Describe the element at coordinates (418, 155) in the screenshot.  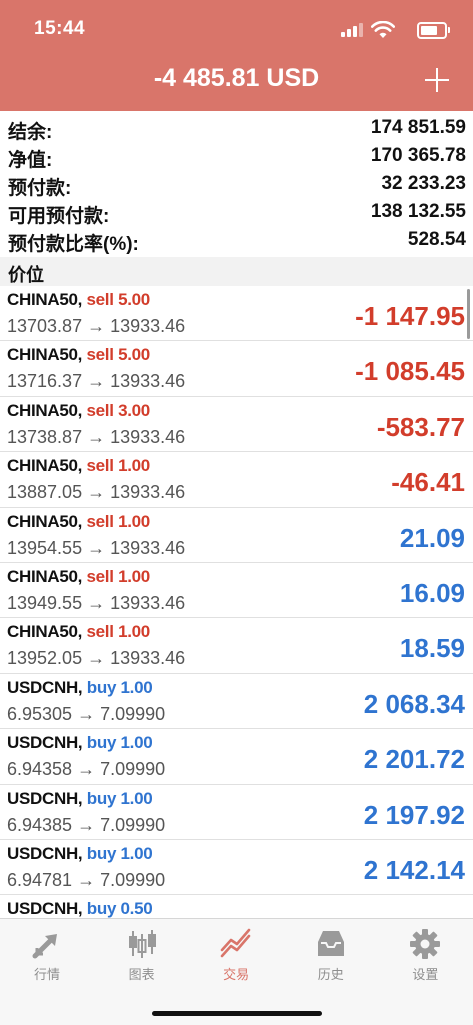
I see `summary-value: 170 365.78` at that location.